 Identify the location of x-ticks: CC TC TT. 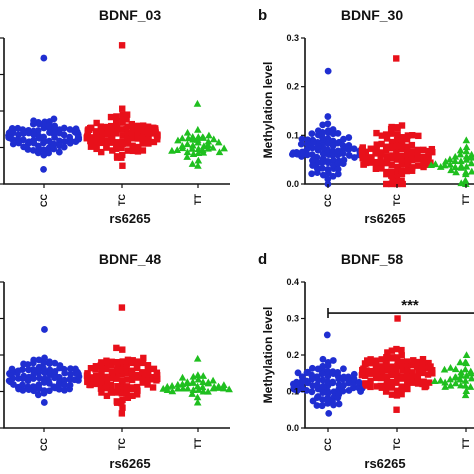
(121, 195).